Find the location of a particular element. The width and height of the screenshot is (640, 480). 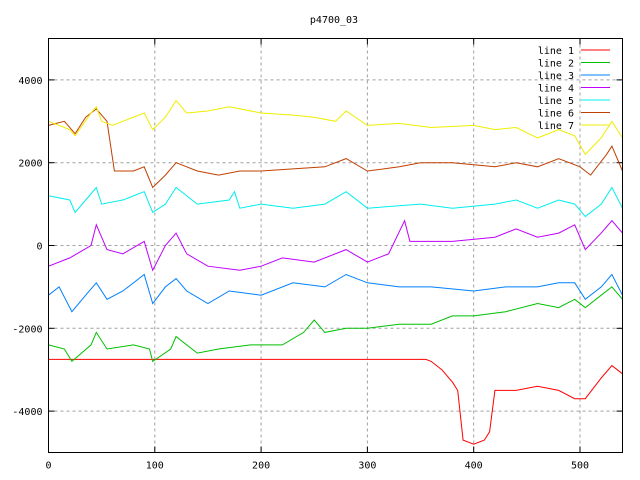

x-tick-label: 500 is located at coordinates (580, 466).